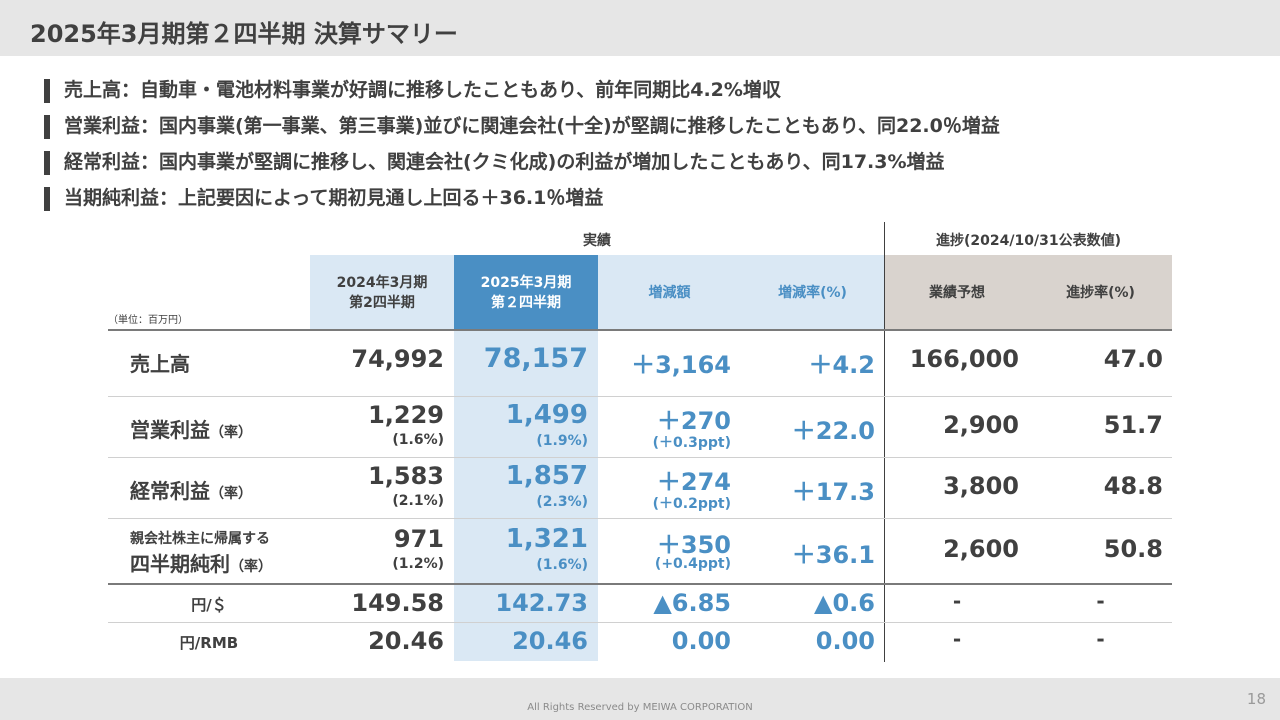 This screenshot has height=720, width=1280. What do you see at coordinates (701, 641) in the screenshot?
I see `value-diff: 0.00` at bounding box center [701, 641].